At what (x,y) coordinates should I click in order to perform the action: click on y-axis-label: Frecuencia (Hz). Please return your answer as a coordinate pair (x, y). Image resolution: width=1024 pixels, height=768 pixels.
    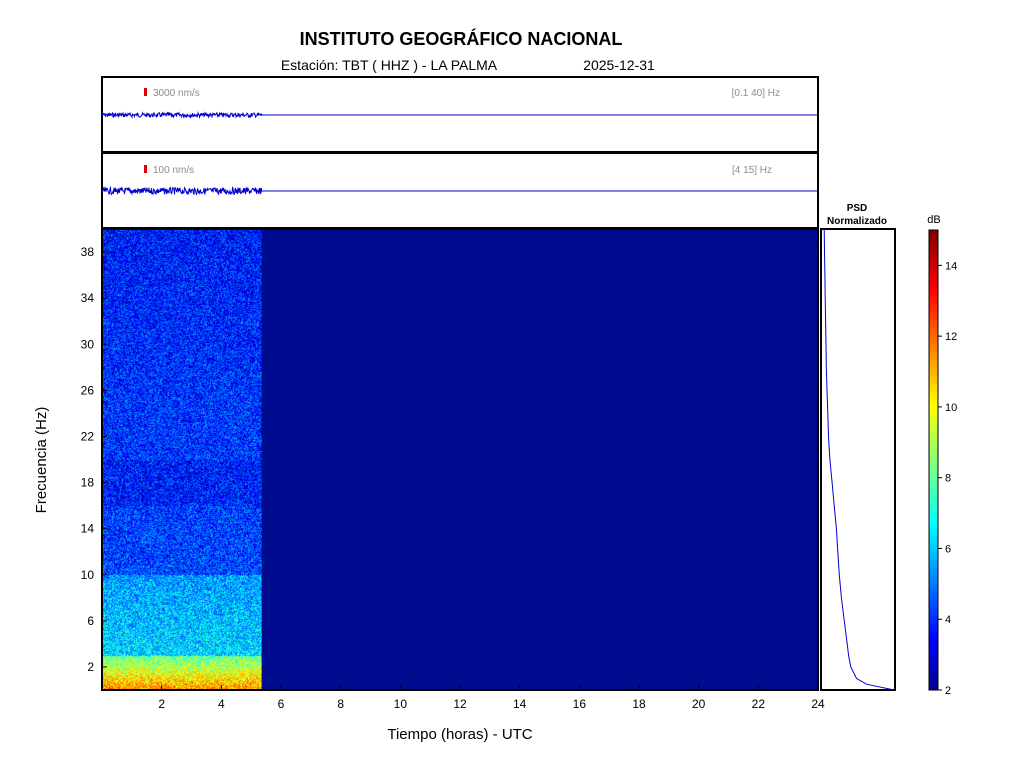
    Looking at the image, I should click on (41, 460).